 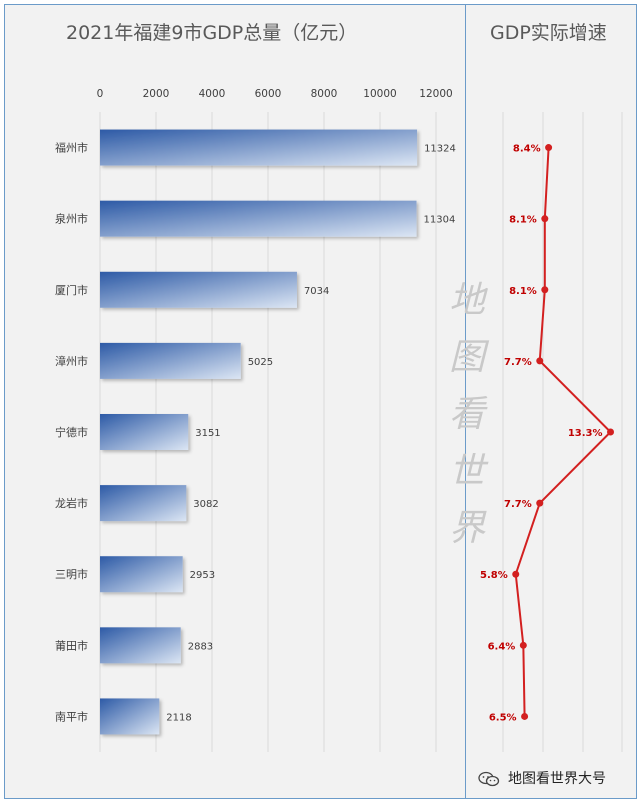 I want to click on category-label: 漳州市, so click(x=71, y=361).